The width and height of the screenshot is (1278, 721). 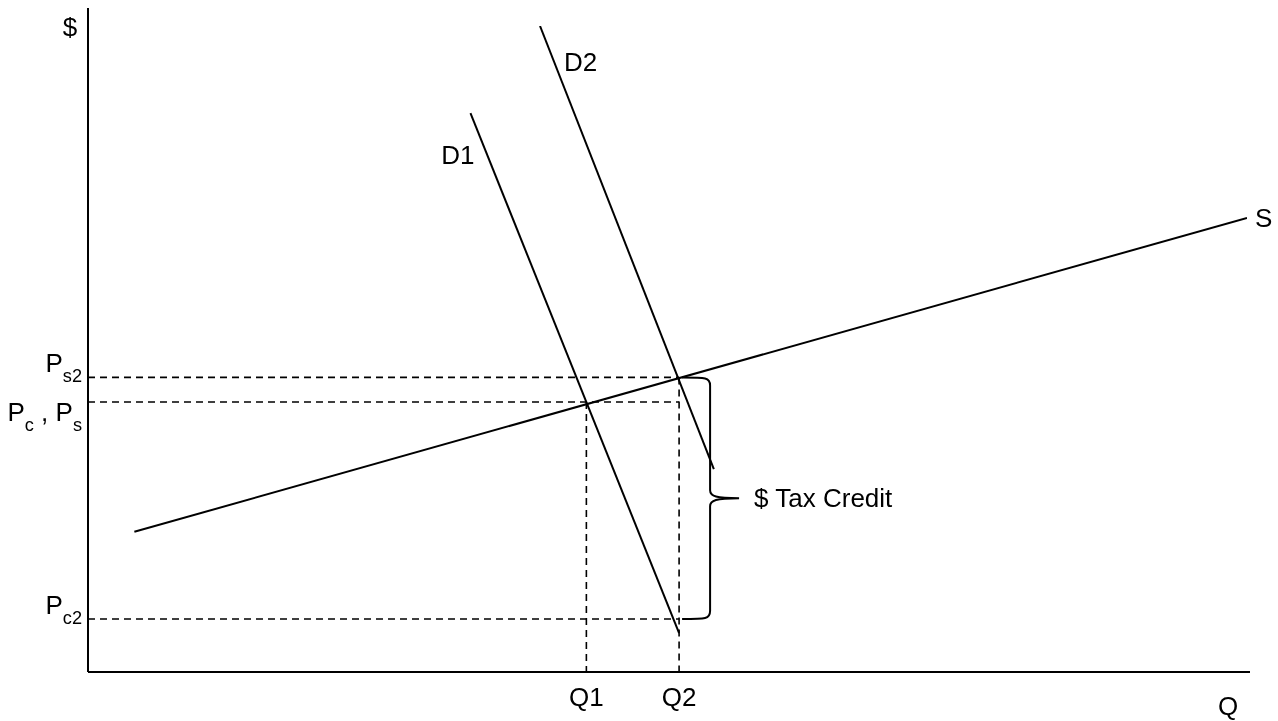 I want to click on series-label: D1, so click(x=458, y=155).